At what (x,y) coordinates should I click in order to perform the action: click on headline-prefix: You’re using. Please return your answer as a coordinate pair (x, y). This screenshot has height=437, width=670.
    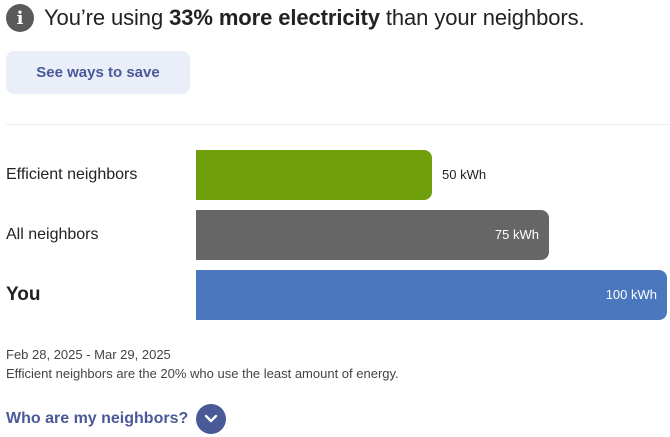
    Looking at the image, I should click on (107, 17).